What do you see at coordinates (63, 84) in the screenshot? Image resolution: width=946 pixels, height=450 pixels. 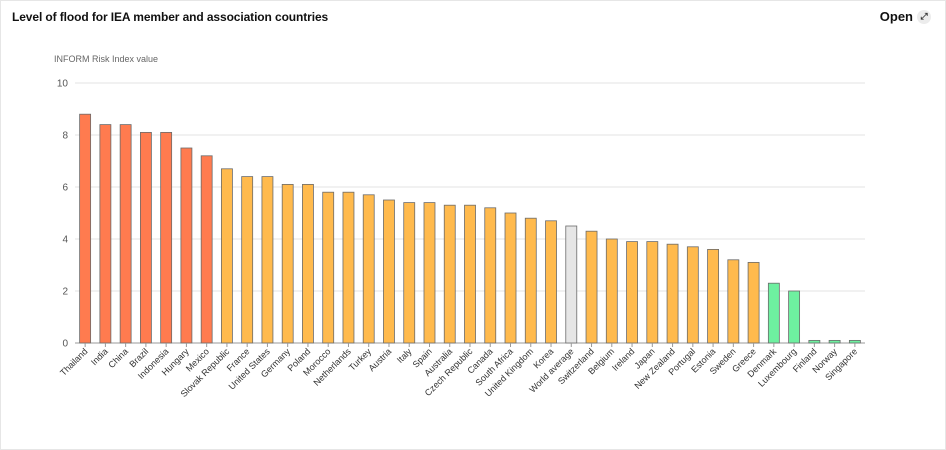 I see `y-tick-label: 10` at bounding box center [63, 84].